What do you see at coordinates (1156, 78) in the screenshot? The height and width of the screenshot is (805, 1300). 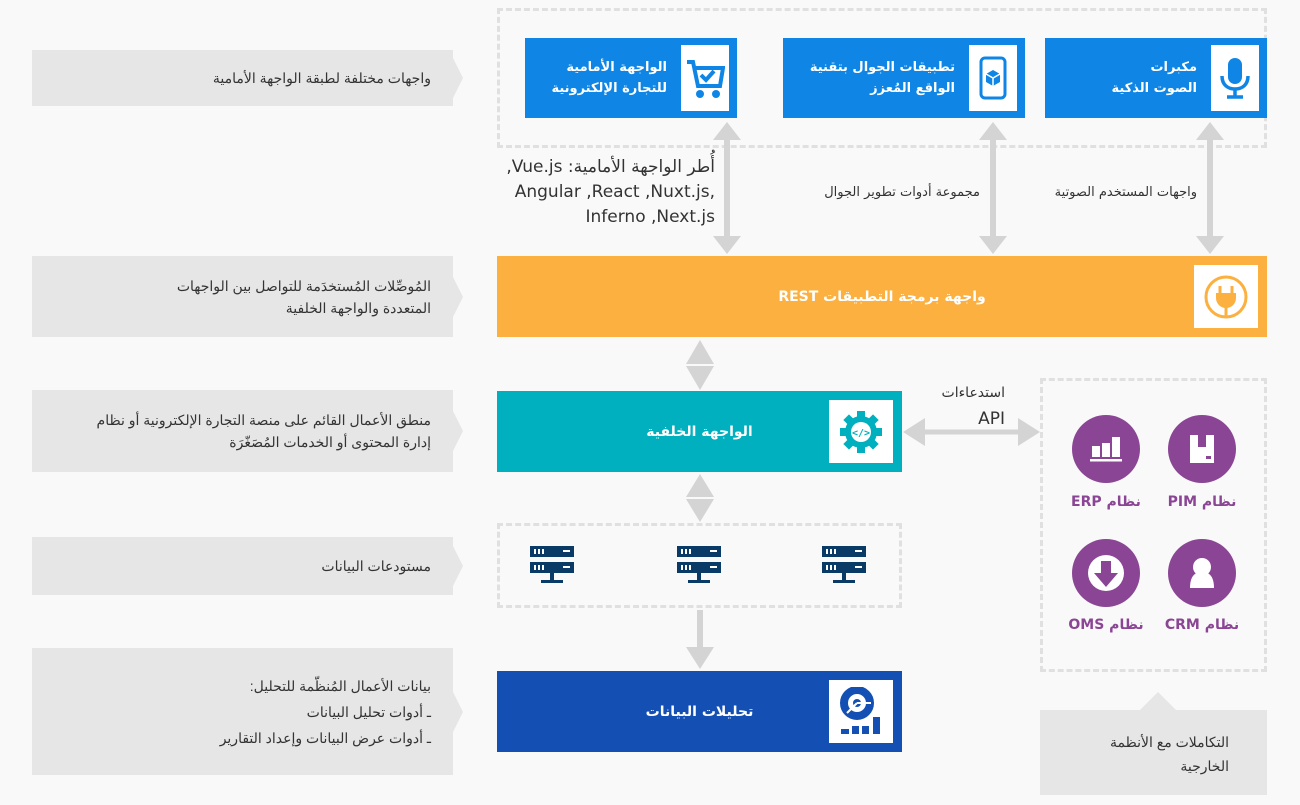 I see `frontend-smart-speakers: مكبرات الصوت الذكية` at bounding box center [1156, 78].